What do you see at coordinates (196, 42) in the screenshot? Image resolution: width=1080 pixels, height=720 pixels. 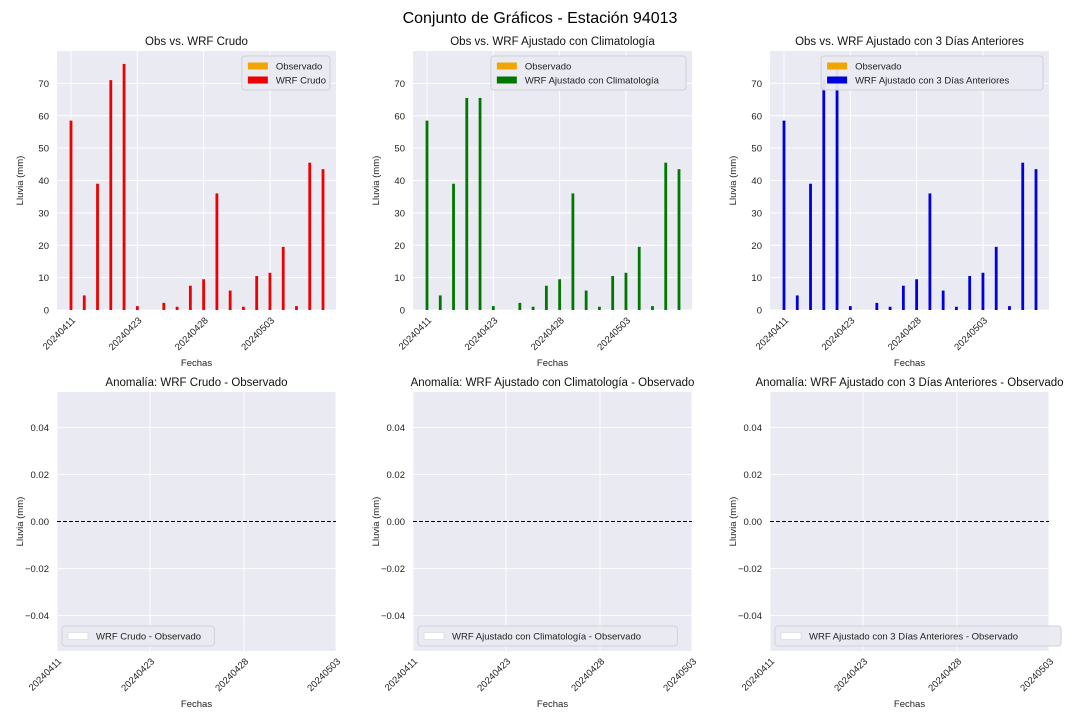 I see `chart-title: Obs vs. WRF Crudo` at bounding box center [196, 42].